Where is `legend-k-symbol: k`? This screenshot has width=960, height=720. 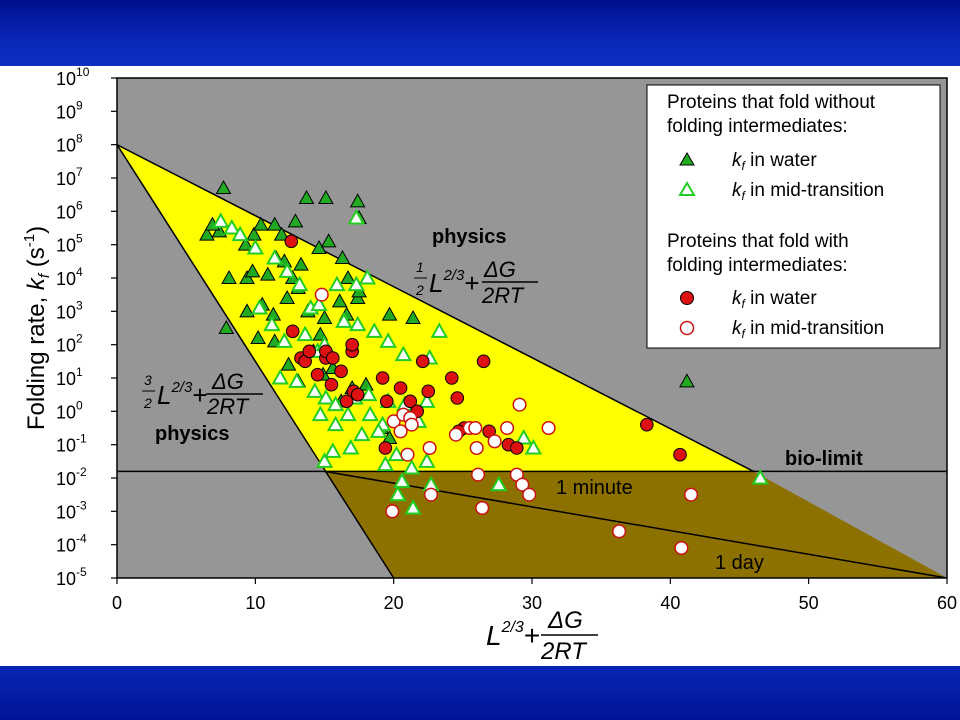
legend-k-symbol: k is located at coordinates (737, 160).